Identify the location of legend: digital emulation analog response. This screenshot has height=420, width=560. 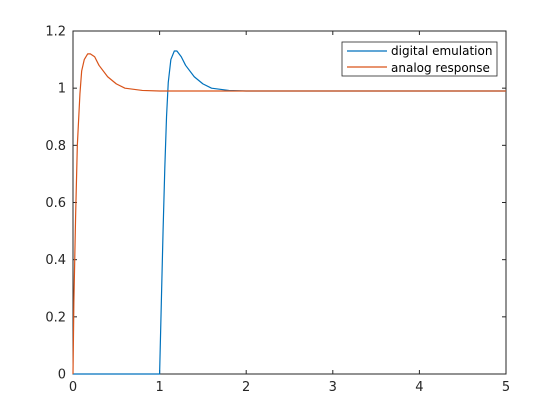
(419, 59).